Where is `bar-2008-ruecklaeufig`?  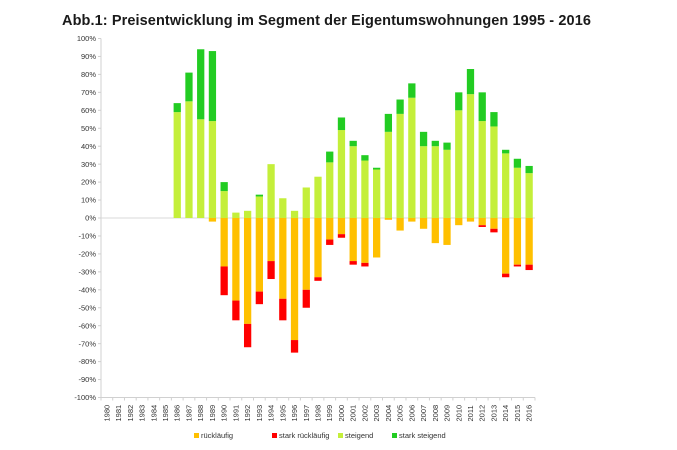
bar-2008-ruecklaeufig is located at coordinates (435, 231).